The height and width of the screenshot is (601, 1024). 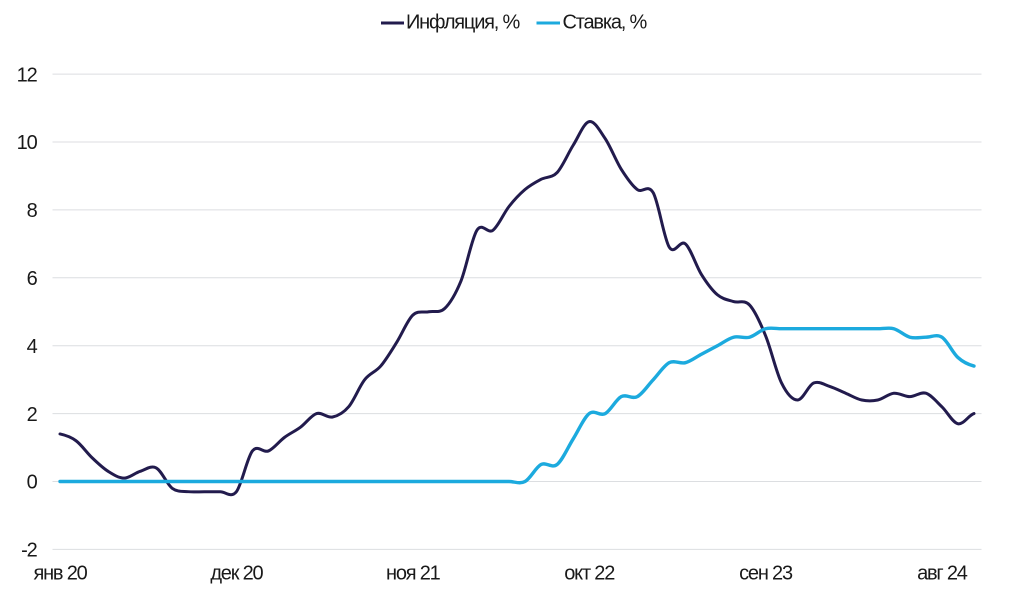 I want to click on svg-text: 8, so click(x=32, y=211).